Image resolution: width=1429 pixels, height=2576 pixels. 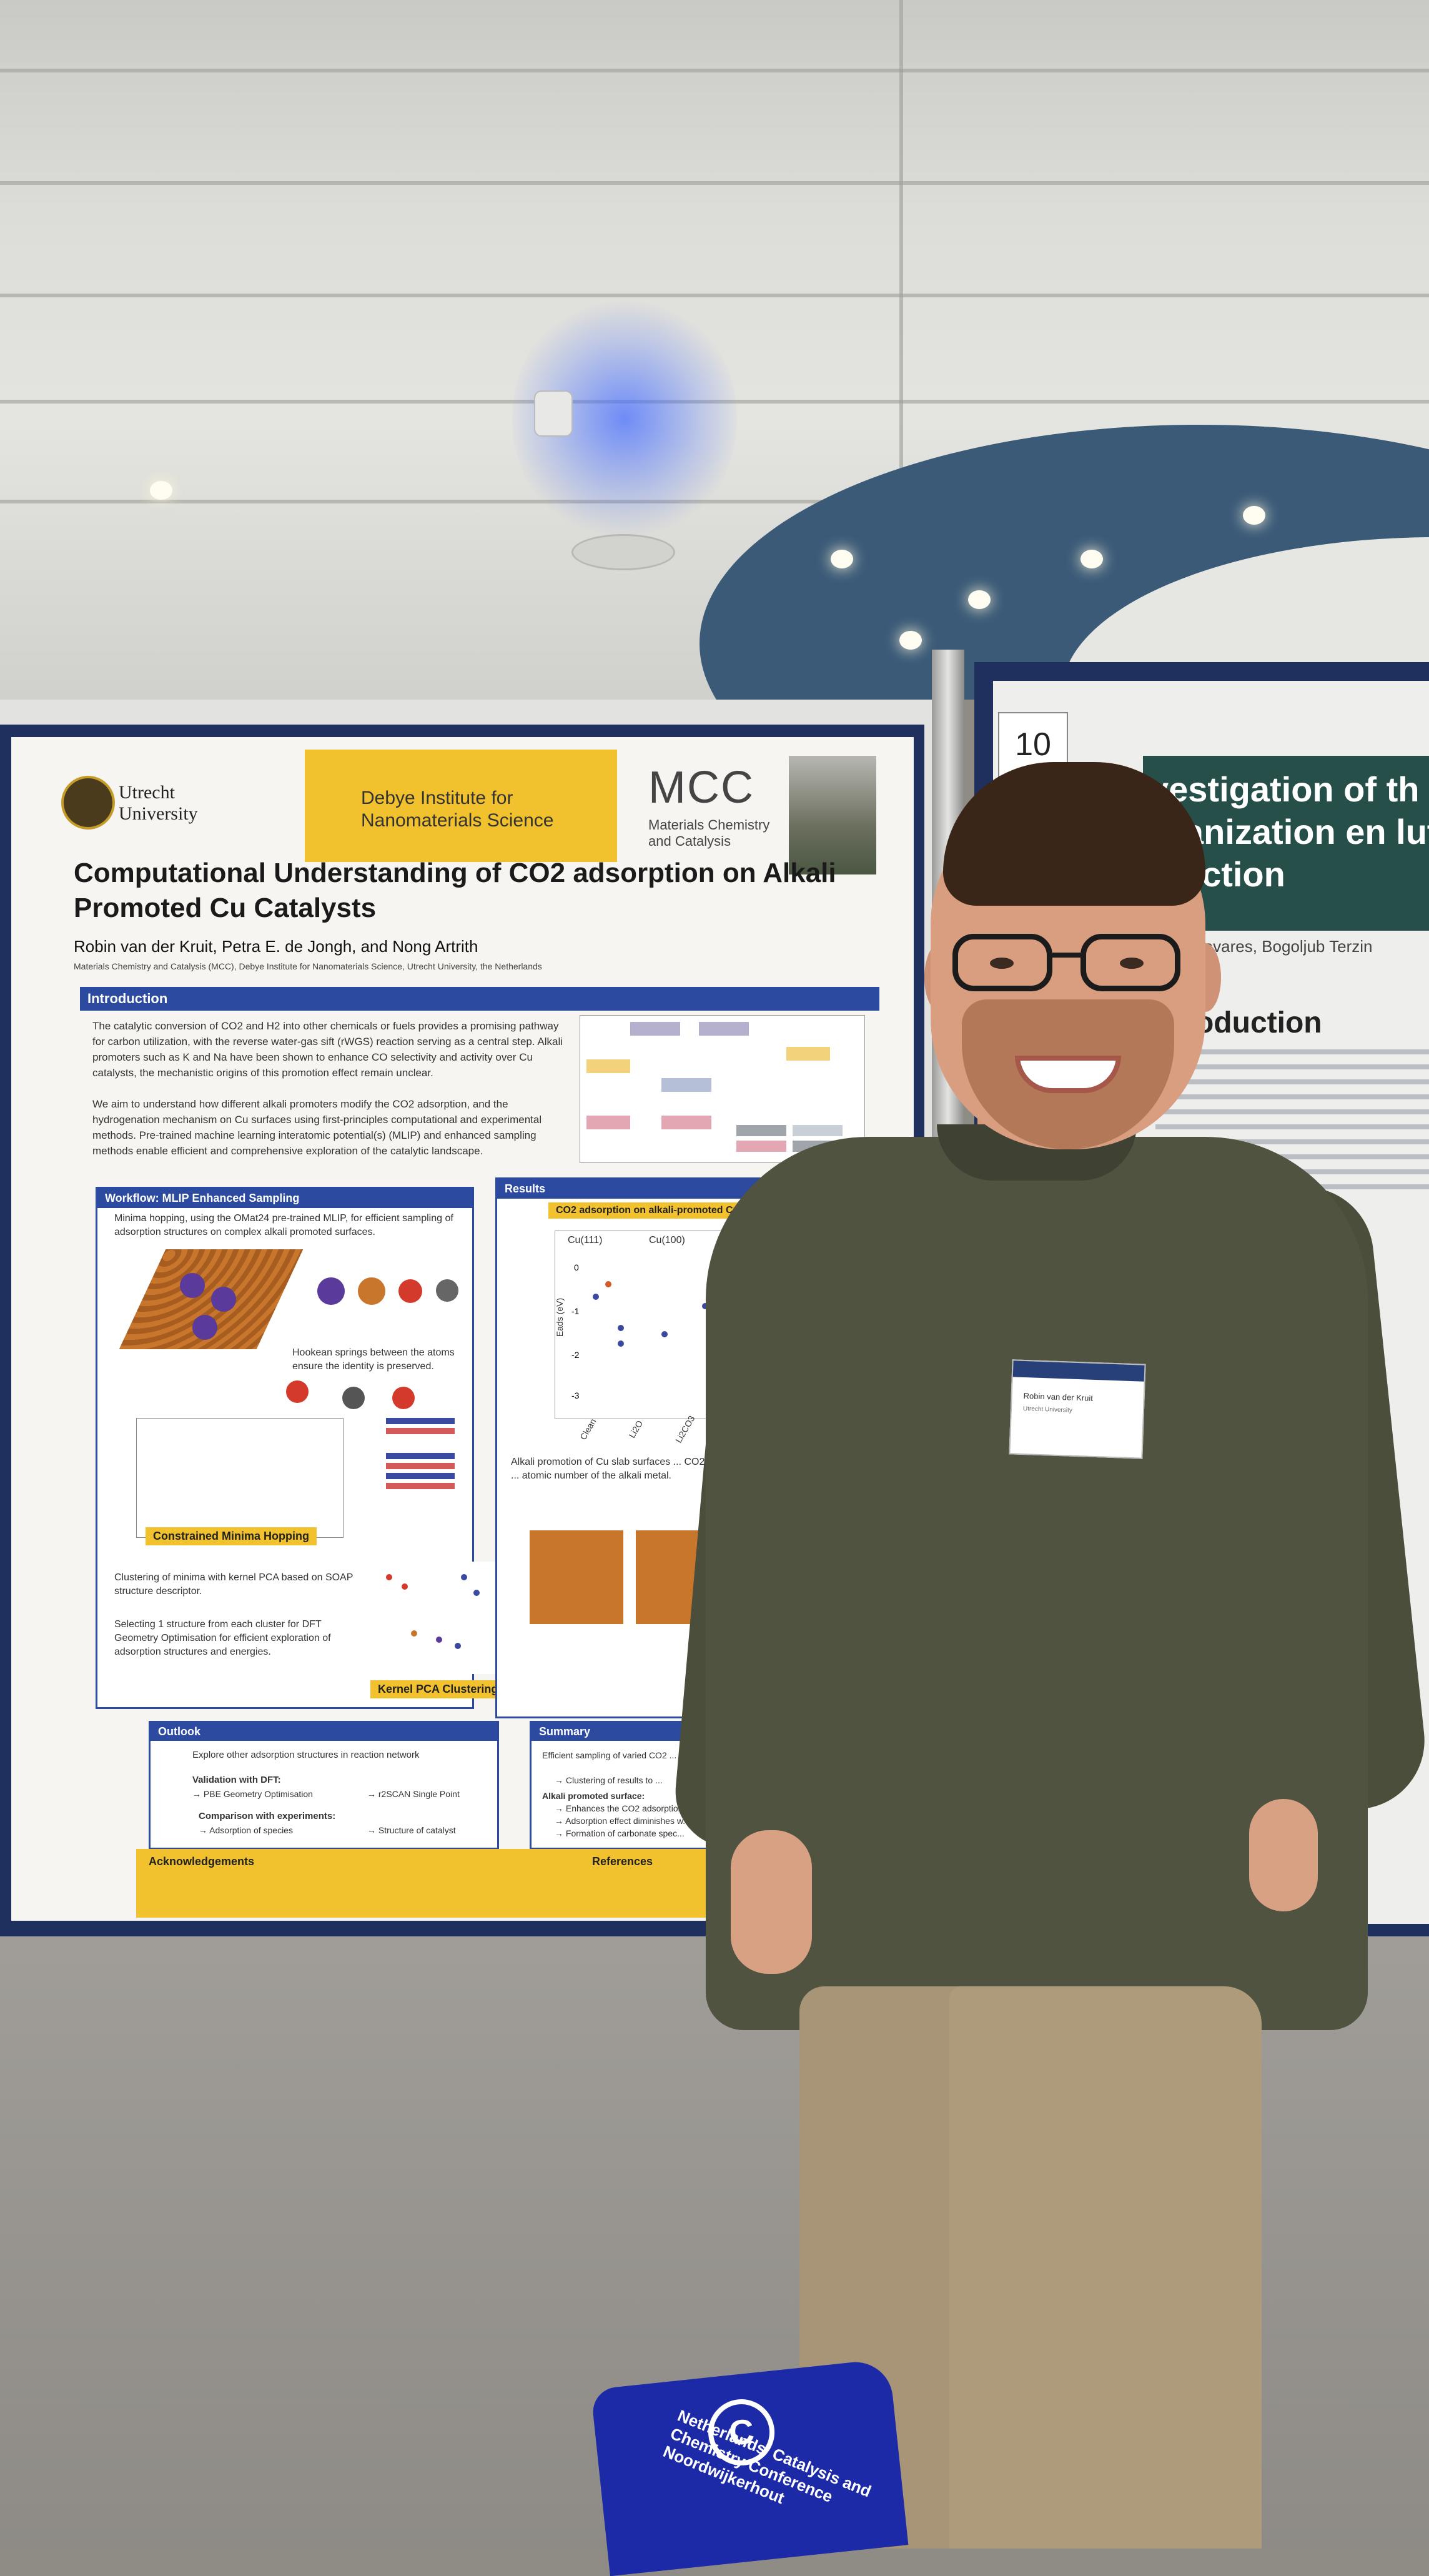 I want to click on energy-levels-diagram, so click(x=420, y=1455).